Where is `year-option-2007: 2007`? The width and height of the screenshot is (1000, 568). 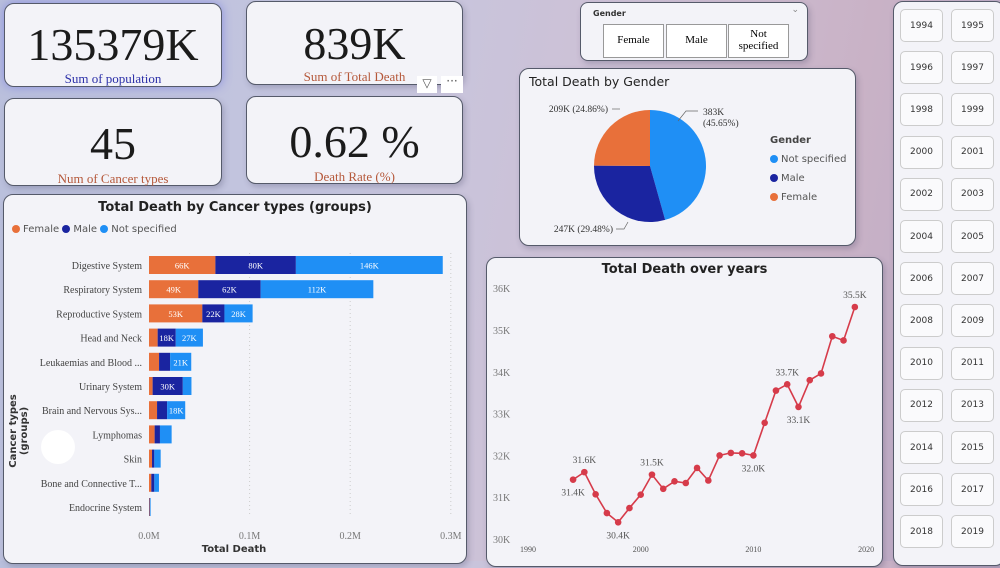
year-option-2007: 2007 is located at coordinates (972, 279).